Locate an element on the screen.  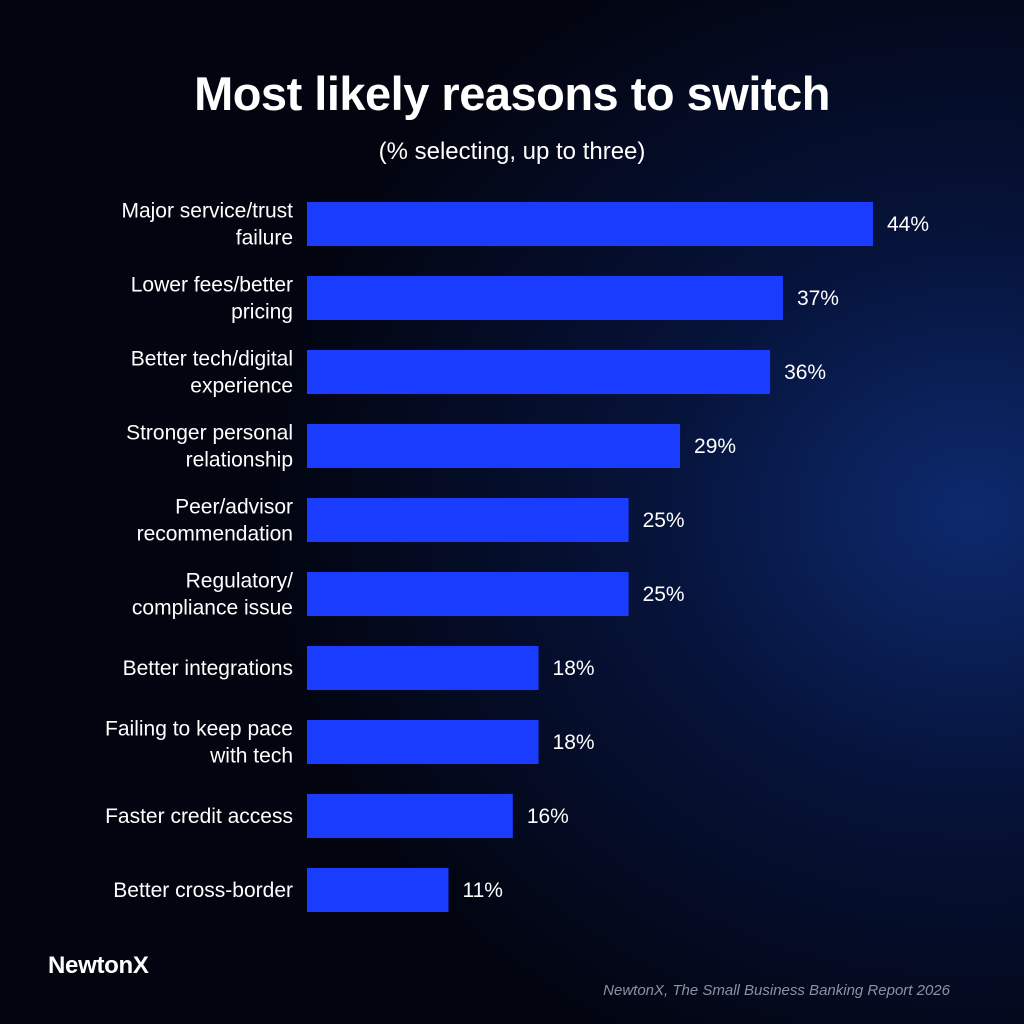
category-label-5-0: Regulatory/ is located at coordinates (240, 581).